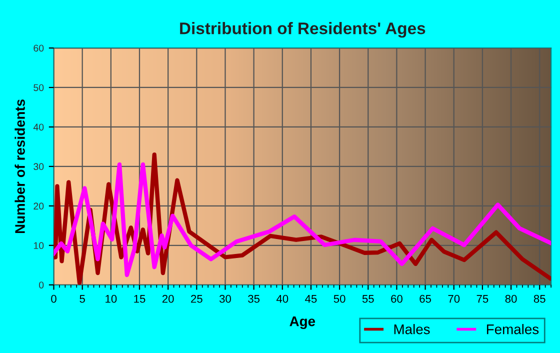  What do you see at coordinates (39, 48) in the screenshot?
I see `y-tick-label: 60` at bounding box center [39, 48].